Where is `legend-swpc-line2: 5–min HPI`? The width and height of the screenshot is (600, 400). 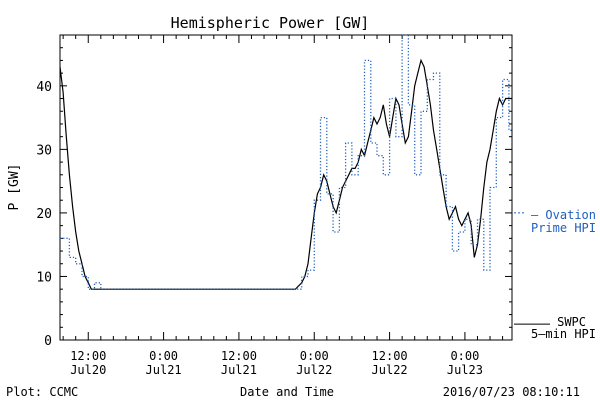 legend-swpc-line2: 5–min HPI is located at coordinates (563, 334).